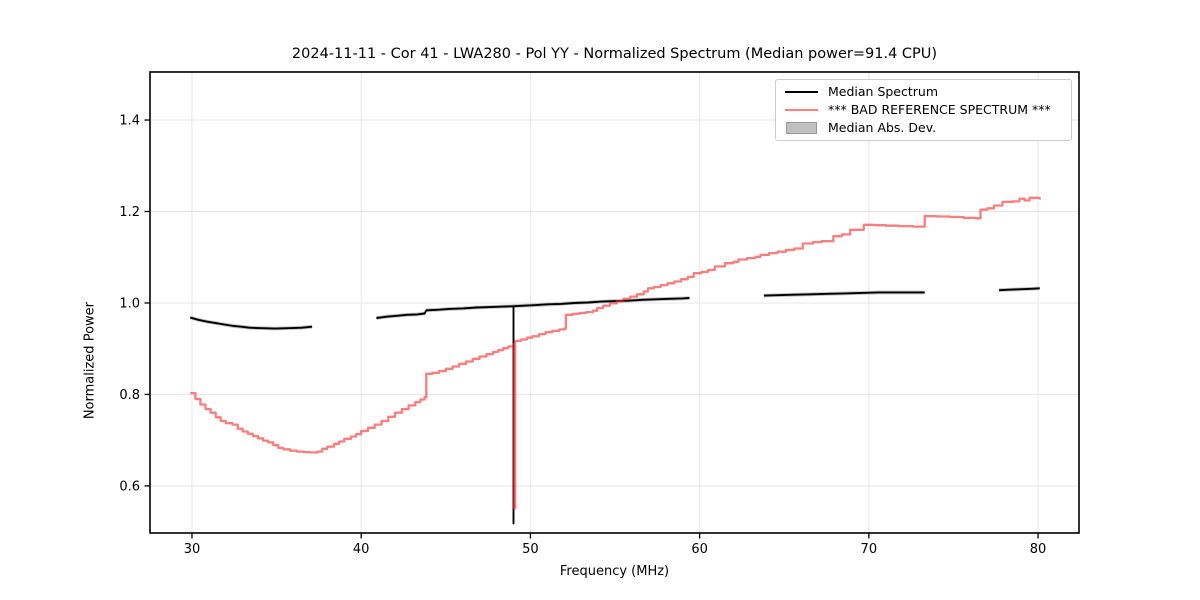 Image resolution: width=1200 pixels, height=600 pixels. I want to click on legend-item-reference: *** BAD REFERENCE SPECTRUM ***, so click(923, 110).